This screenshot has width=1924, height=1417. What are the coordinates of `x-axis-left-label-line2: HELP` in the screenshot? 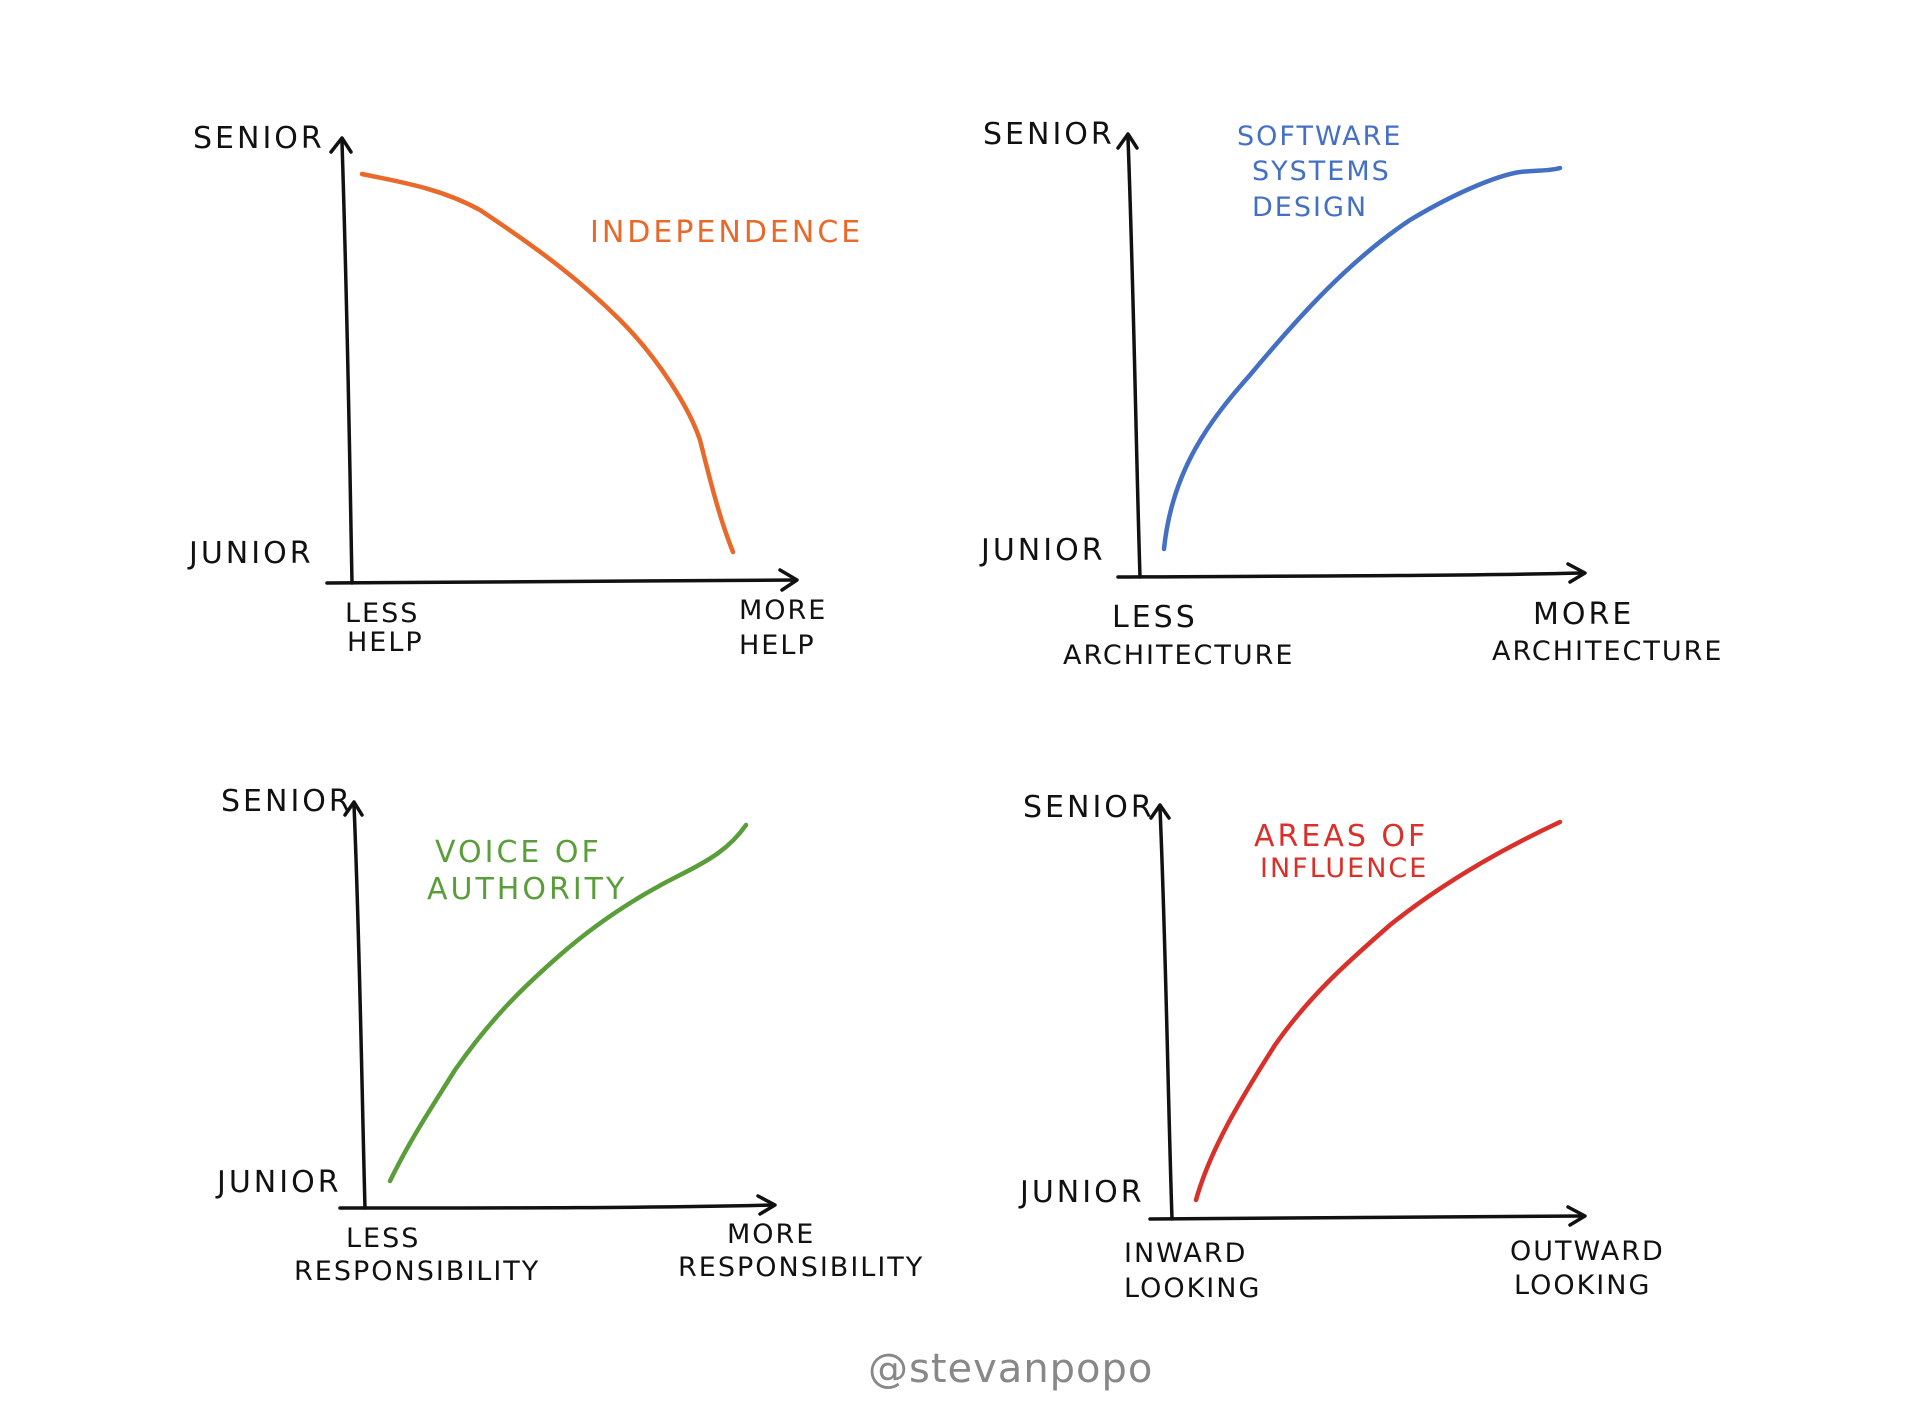 It's located at (385, 642).